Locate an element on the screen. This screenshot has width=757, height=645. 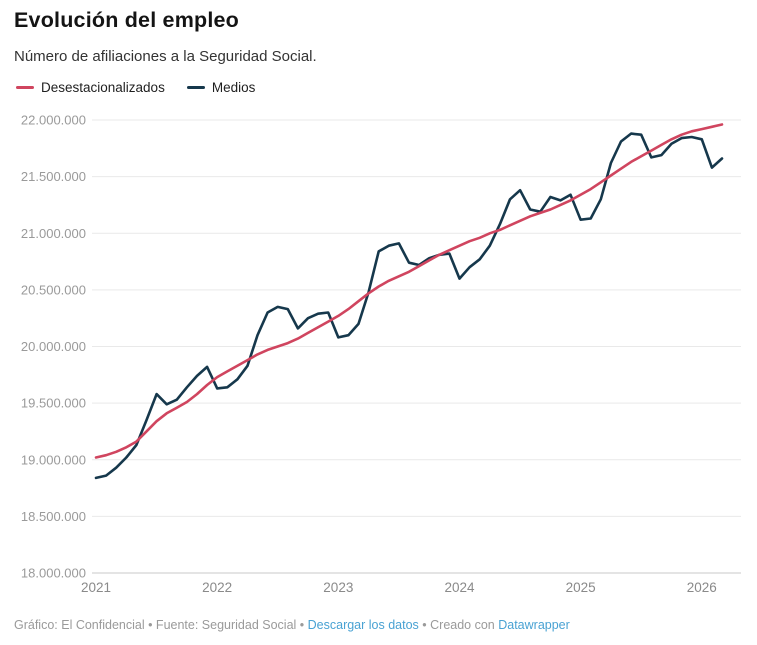
legend-label: Desestacionalizados is located at coordinates (103, 87).